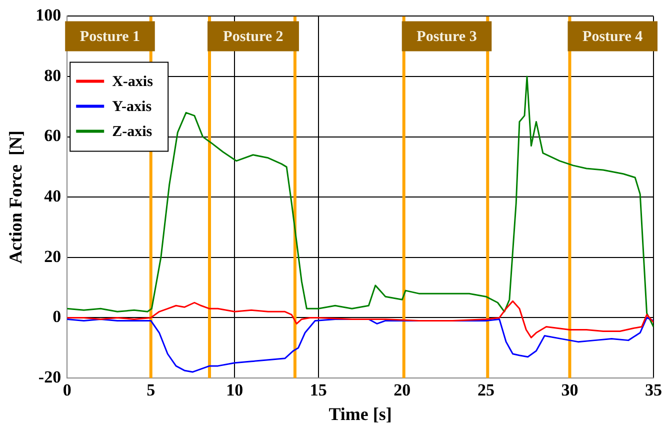 The width and height of the screenshot is (665, 428). Describe the element at coordinates (235, 390) in the screenshot. I see `x-tick-label: 10` at that location.